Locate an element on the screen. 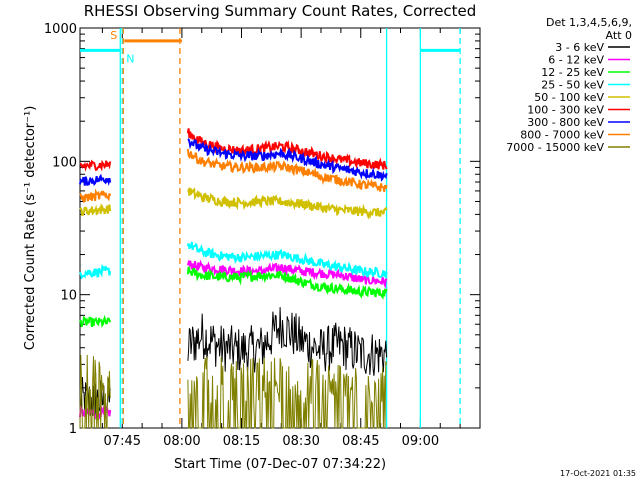 This screenshot has width=640, height=484. y-tick-label: 1000 is located at coordinates (60, 29).